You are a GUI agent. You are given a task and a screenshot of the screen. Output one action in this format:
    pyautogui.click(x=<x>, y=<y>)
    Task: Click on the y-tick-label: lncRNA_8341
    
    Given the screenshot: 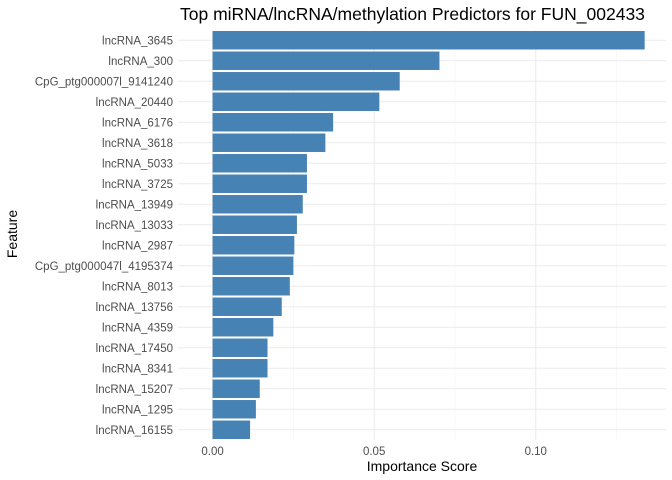 What is the action you would take?
    pyautogui.click(x=137, y=369)
    